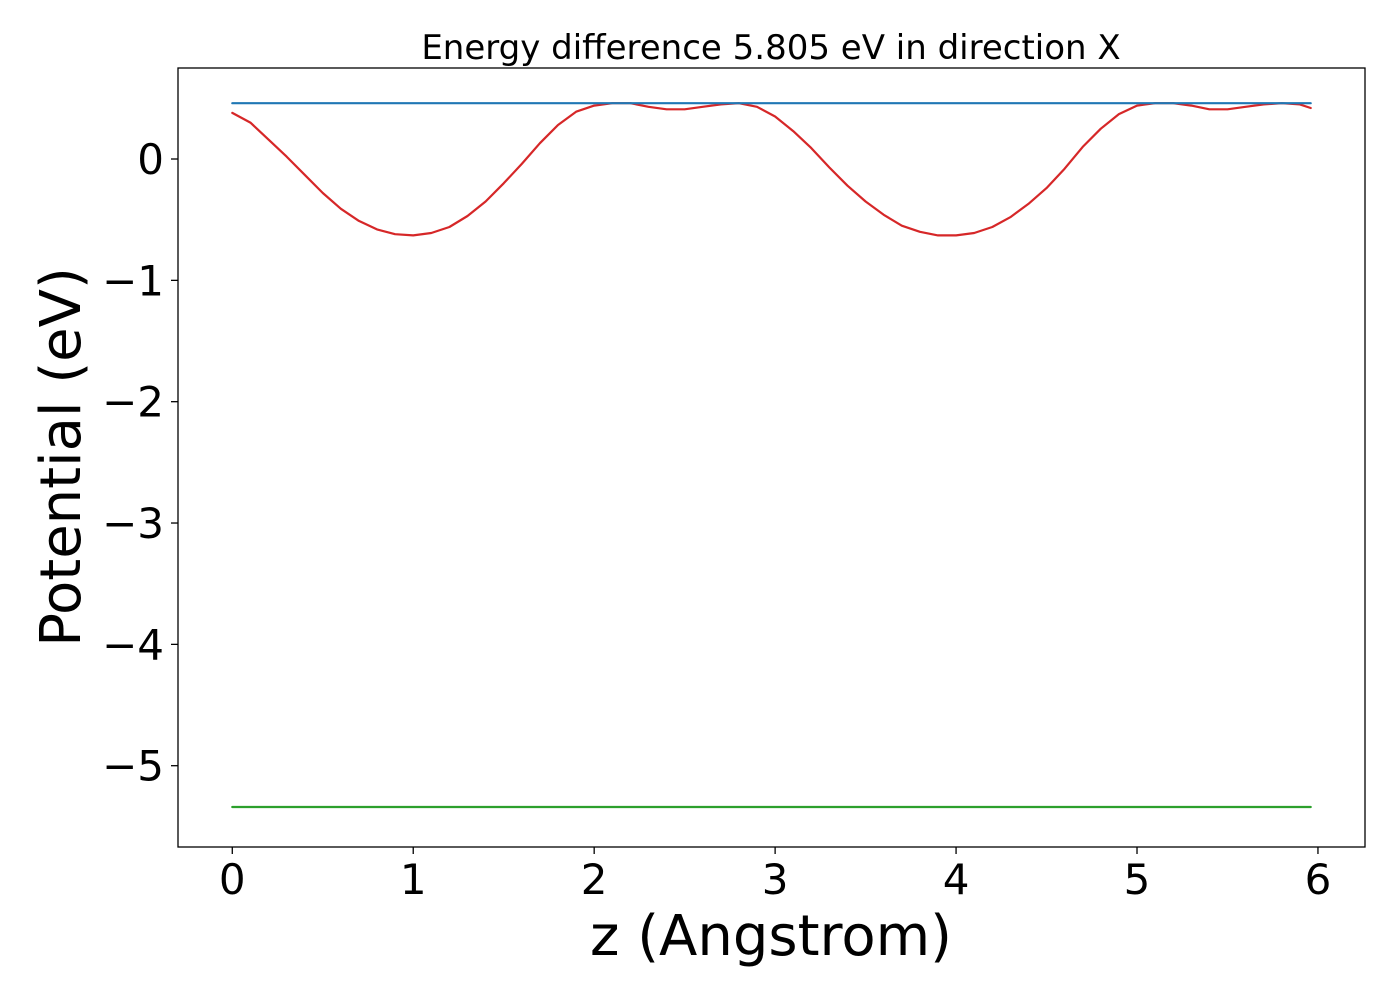 The image size is (1400, 1000). What do you see at coordinates (771, 936) in the screenshot?
I see `x-axis-label: z (Angstrom)` at bounding box center [771, 936].